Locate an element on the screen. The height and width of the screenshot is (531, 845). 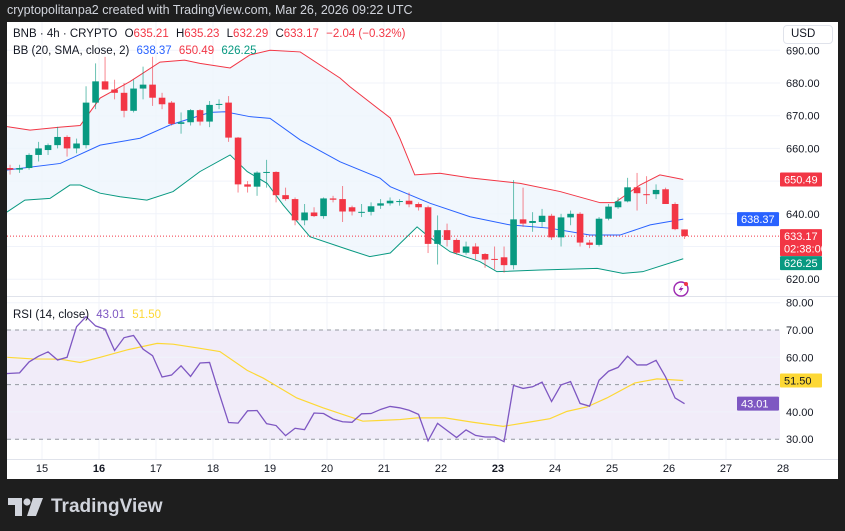
bb-lower-value: 626.25 is located at coordinates (239, 51).